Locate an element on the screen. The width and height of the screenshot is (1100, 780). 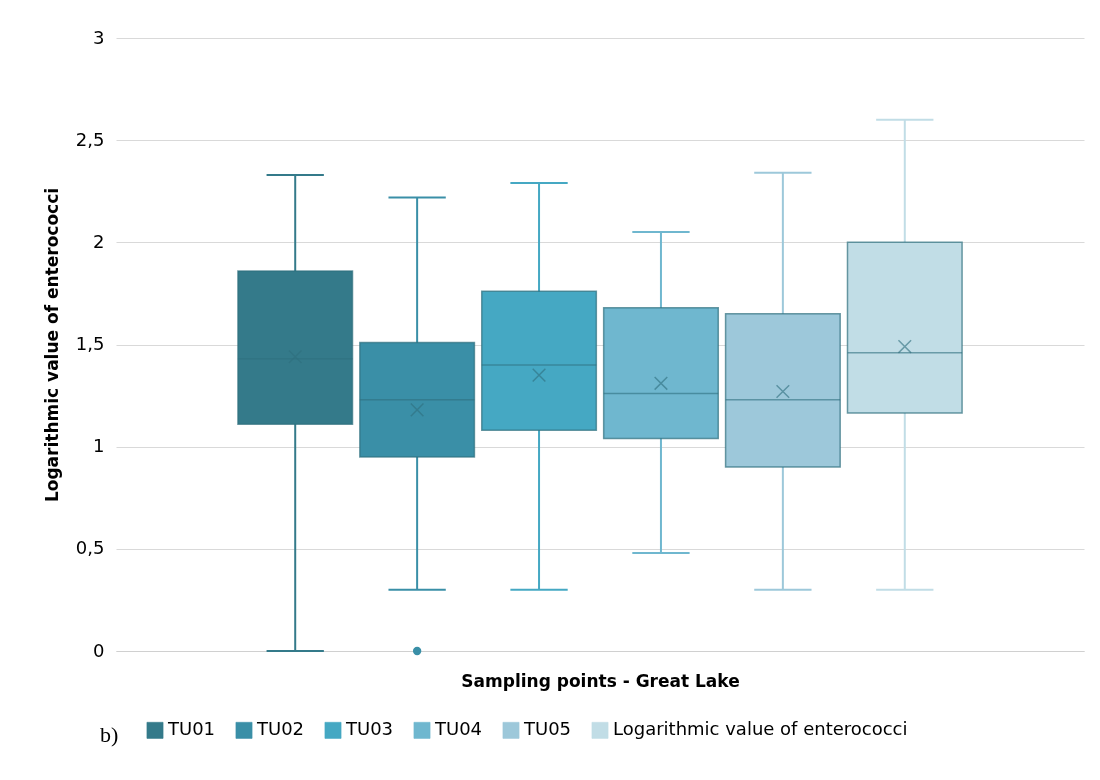
y-axis-title: Logarithmic value of enterococci is located at coordinates (51, 345).